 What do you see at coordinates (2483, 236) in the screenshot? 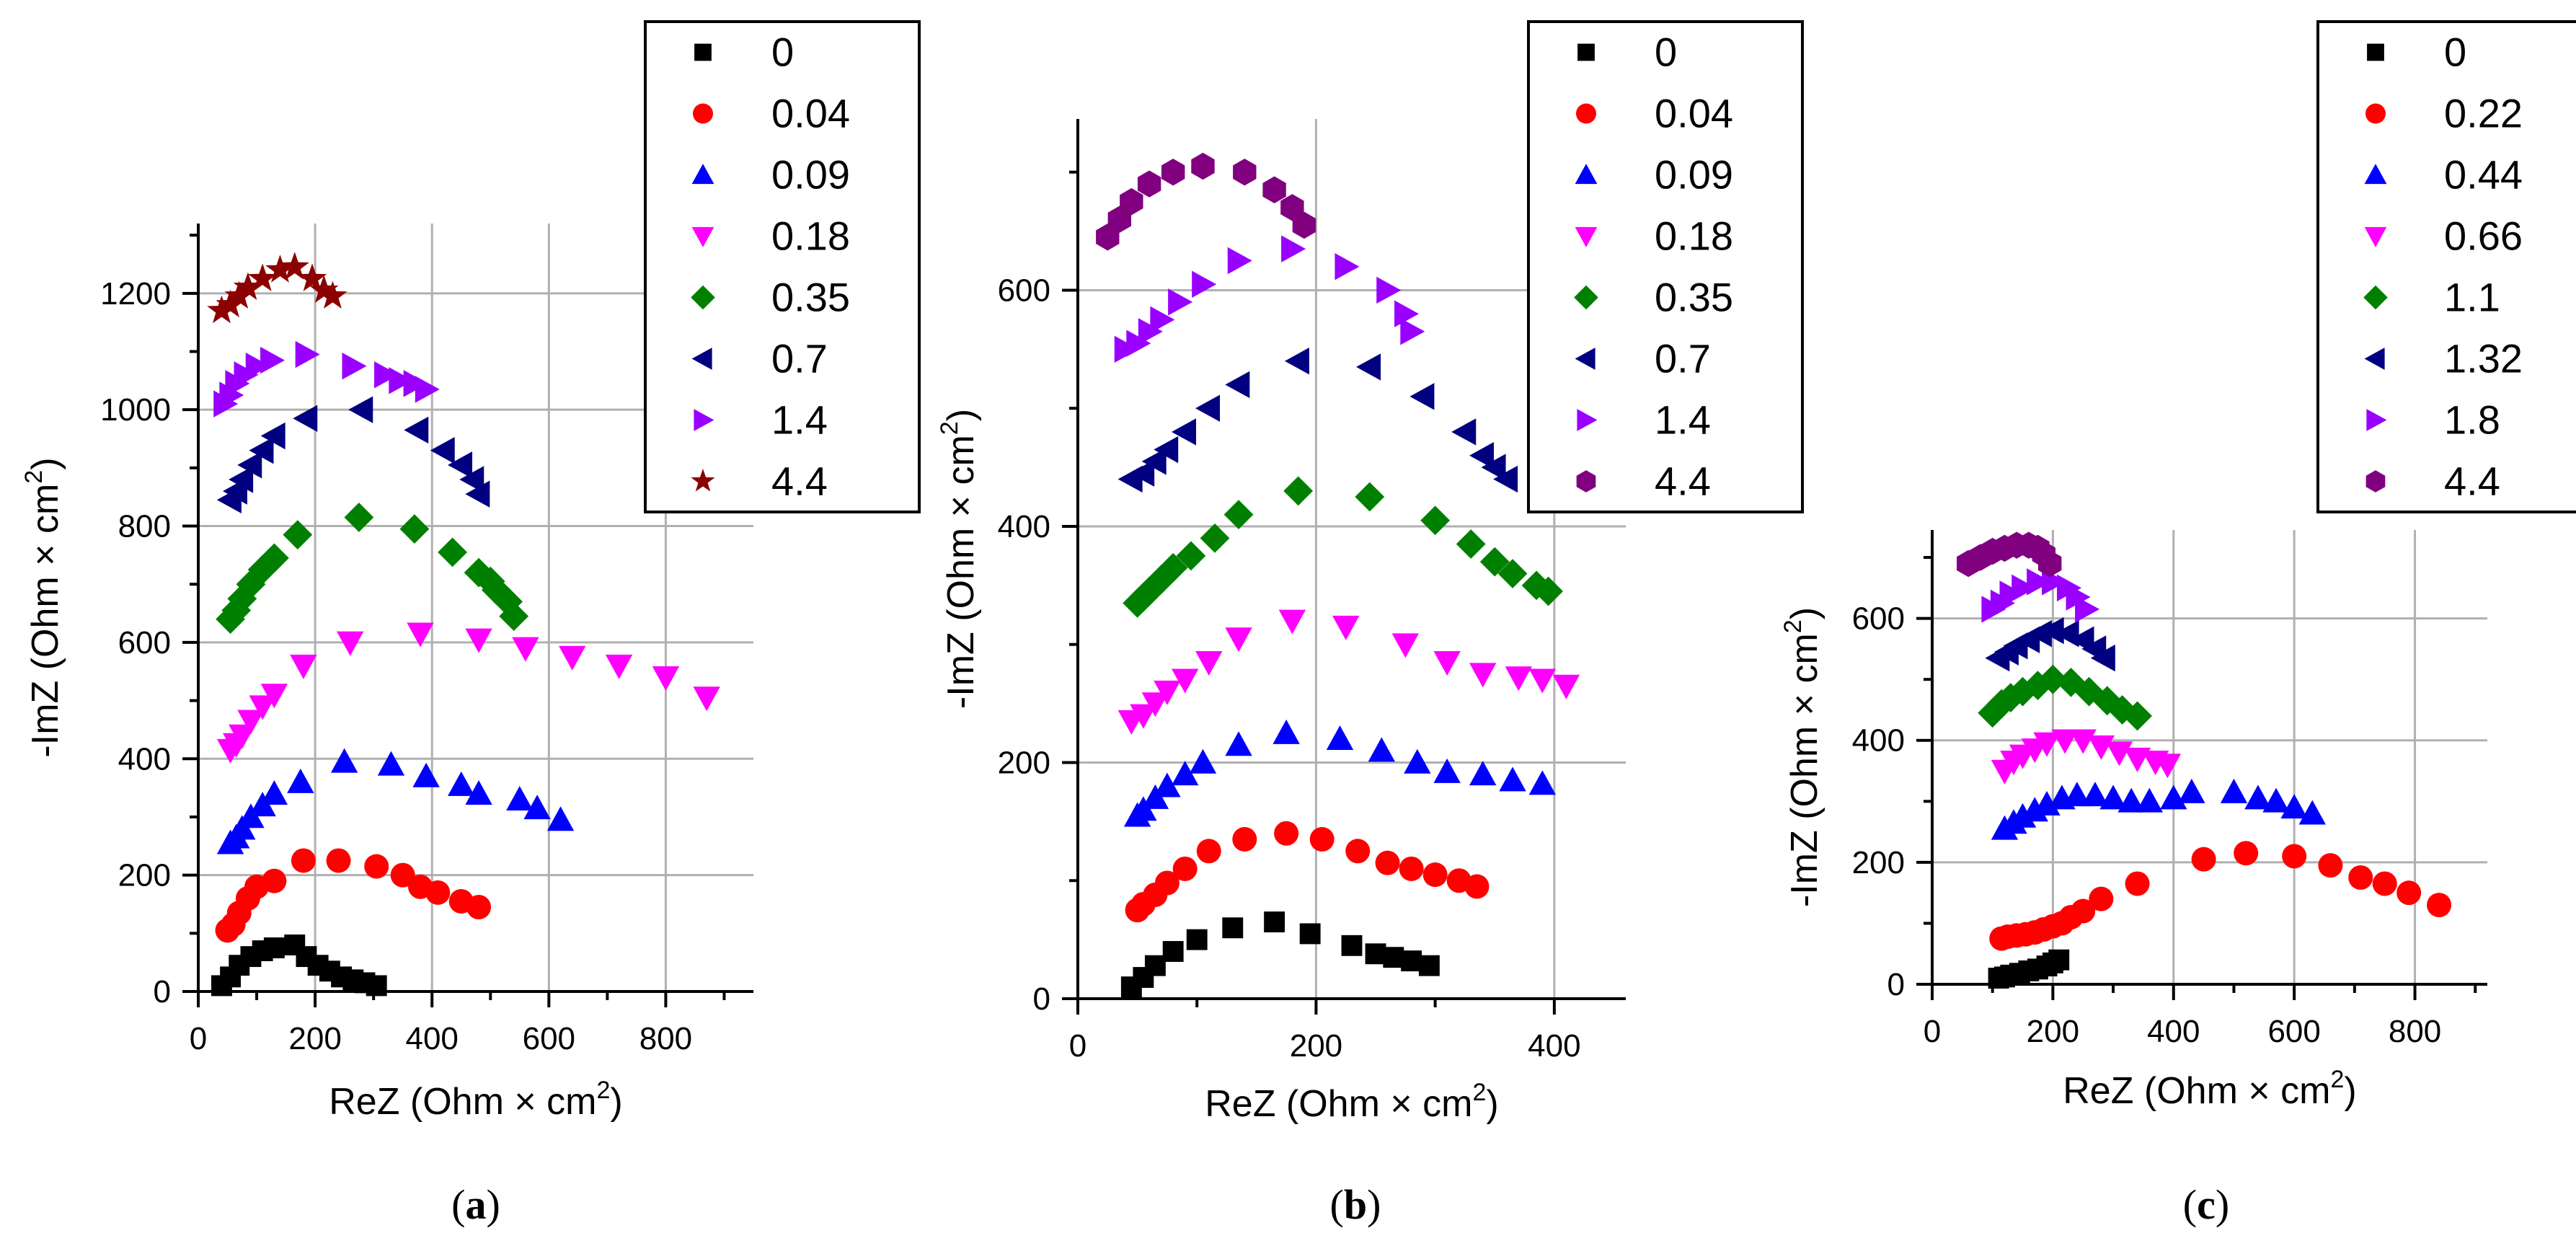
I see `legend-label: 0.66` at bounding box center [2483, 236].